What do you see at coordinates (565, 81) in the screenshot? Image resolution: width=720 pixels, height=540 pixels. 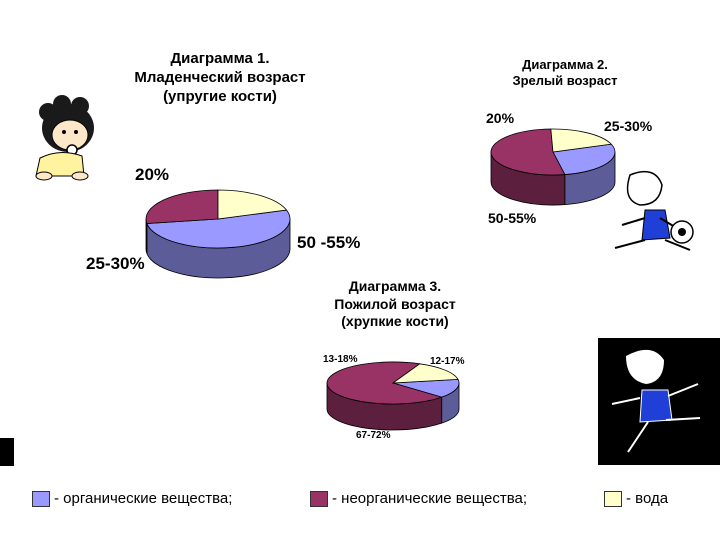 I see `chart-2-title-line-2: Зрелый возраст` at bounding box center [565, 81].